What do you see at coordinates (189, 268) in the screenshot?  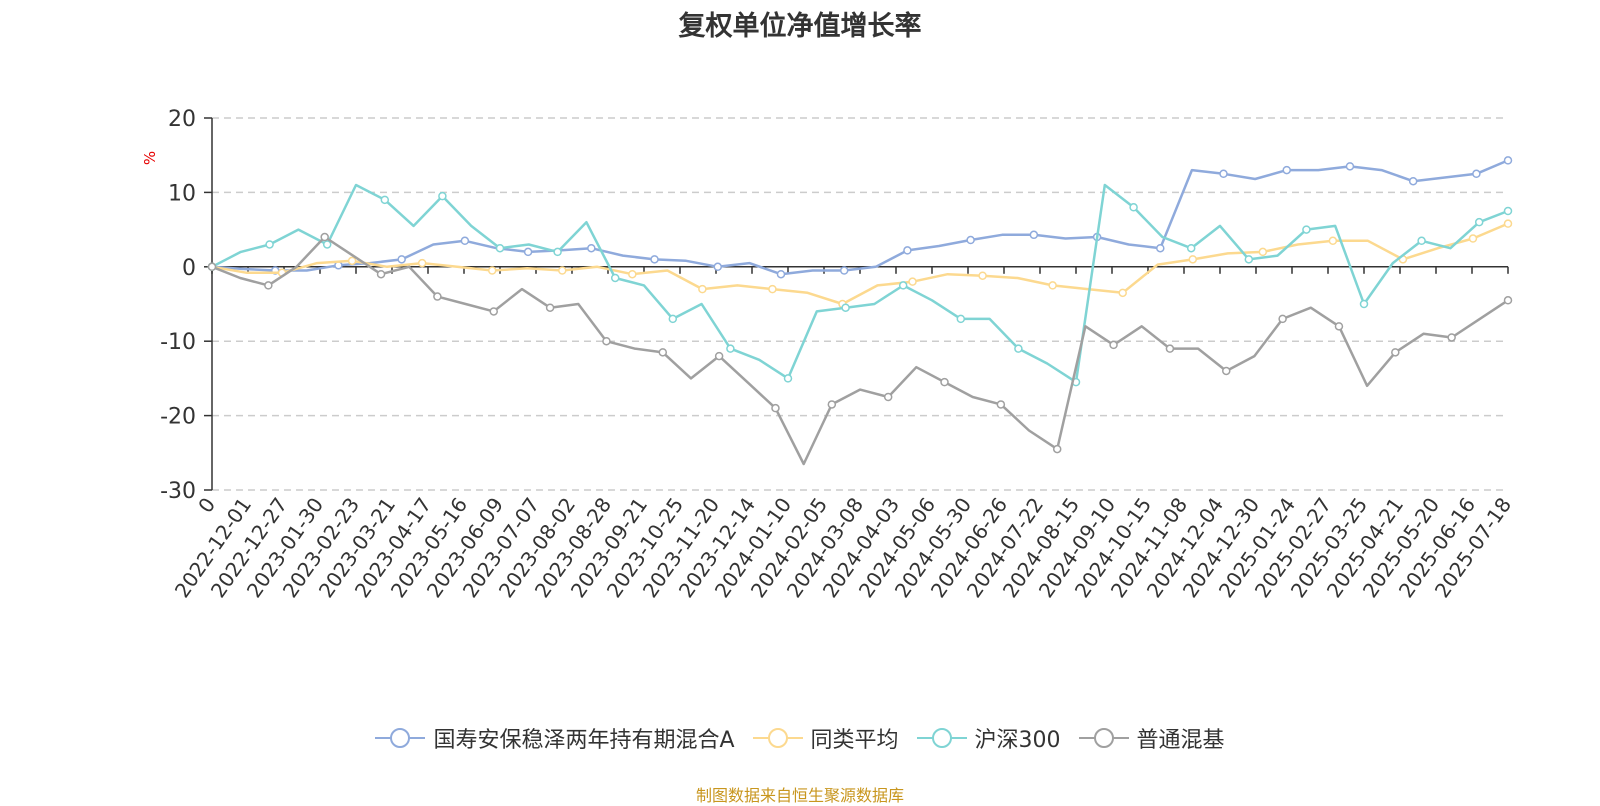 I see `y-tick-label: 0` at bounding box center [189, 268].